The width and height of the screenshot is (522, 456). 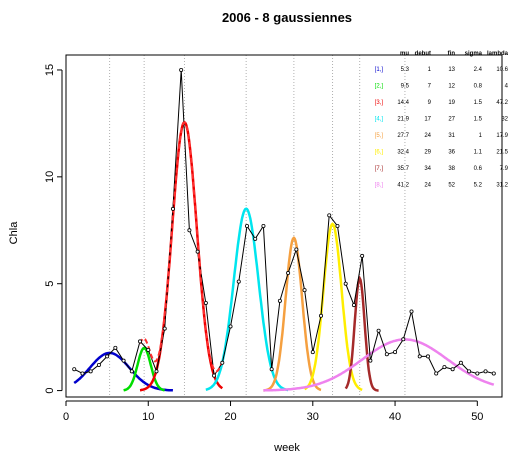 What do you see at coordinates (451, 169) in the screenshot?
I see `table-cell: 38` at bounding box center [451, 169].